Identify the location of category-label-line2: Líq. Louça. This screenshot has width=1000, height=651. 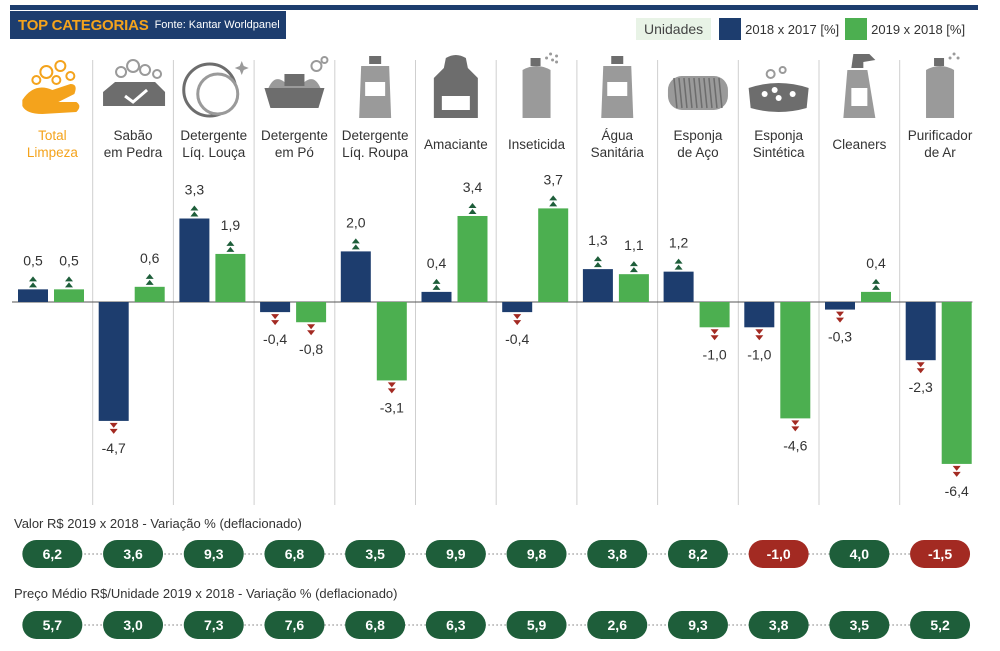
(214, 152).